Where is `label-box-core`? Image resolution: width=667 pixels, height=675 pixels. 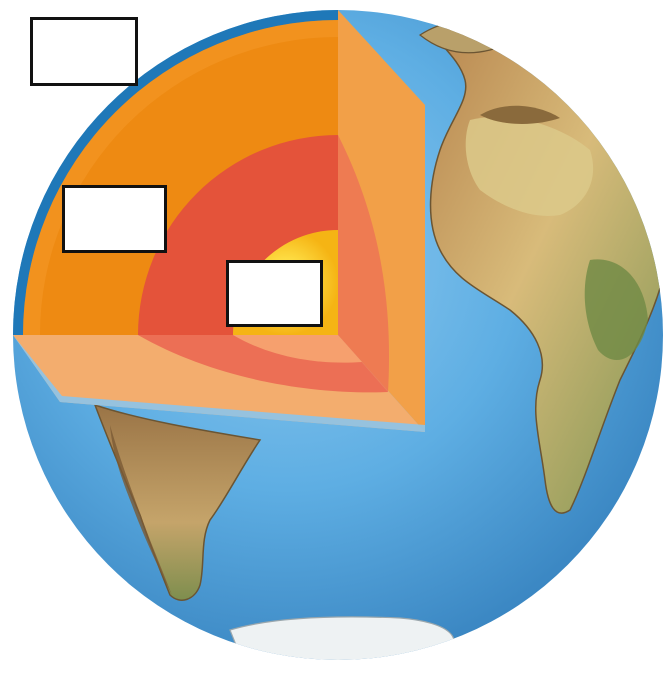 label-box-core is located at coordinates (274, 293).